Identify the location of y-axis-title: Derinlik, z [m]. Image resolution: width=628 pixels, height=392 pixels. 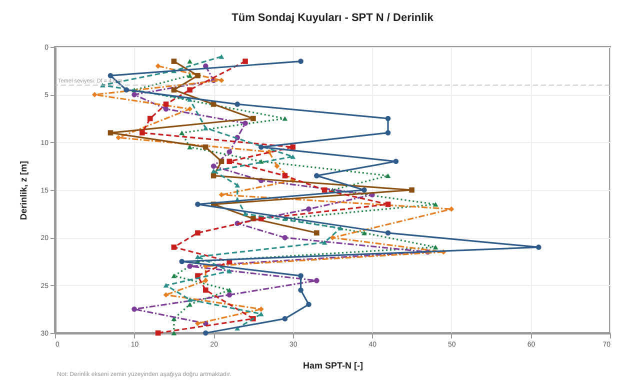
(23, 190).